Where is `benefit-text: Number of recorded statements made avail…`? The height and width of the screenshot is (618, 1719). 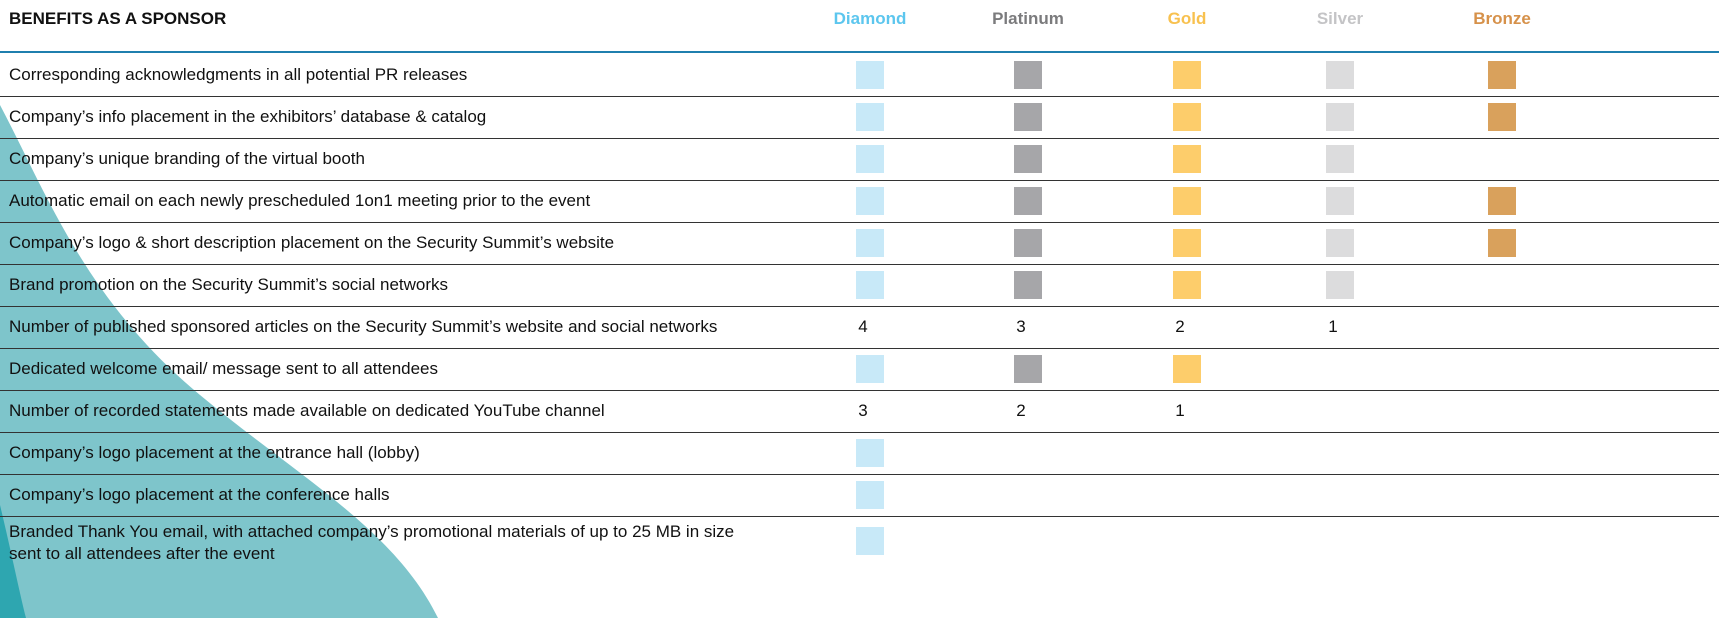
benefit-text: Number of recorded statements made avail… is located at coordinates (307, 410).